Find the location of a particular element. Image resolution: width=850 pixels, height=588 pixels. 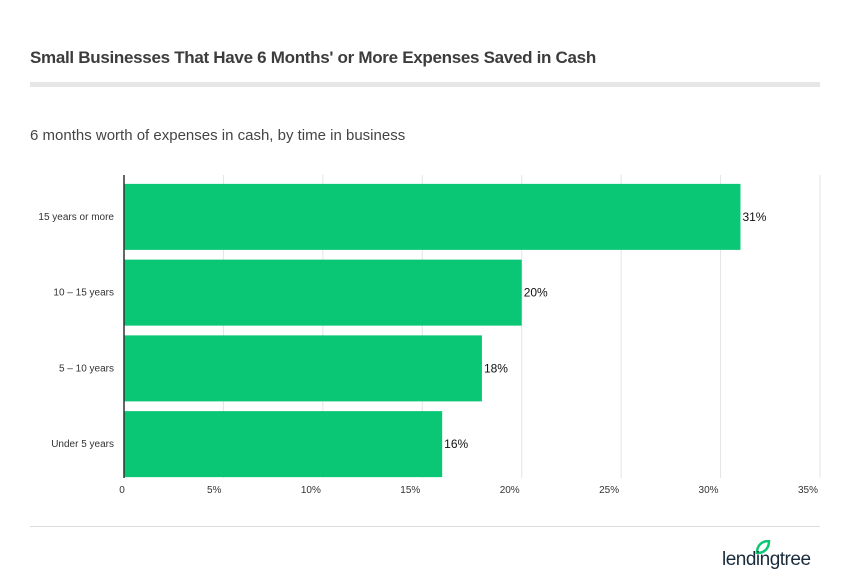

y-category-label: 5 – 10 years is located at coordinates (86, 368).